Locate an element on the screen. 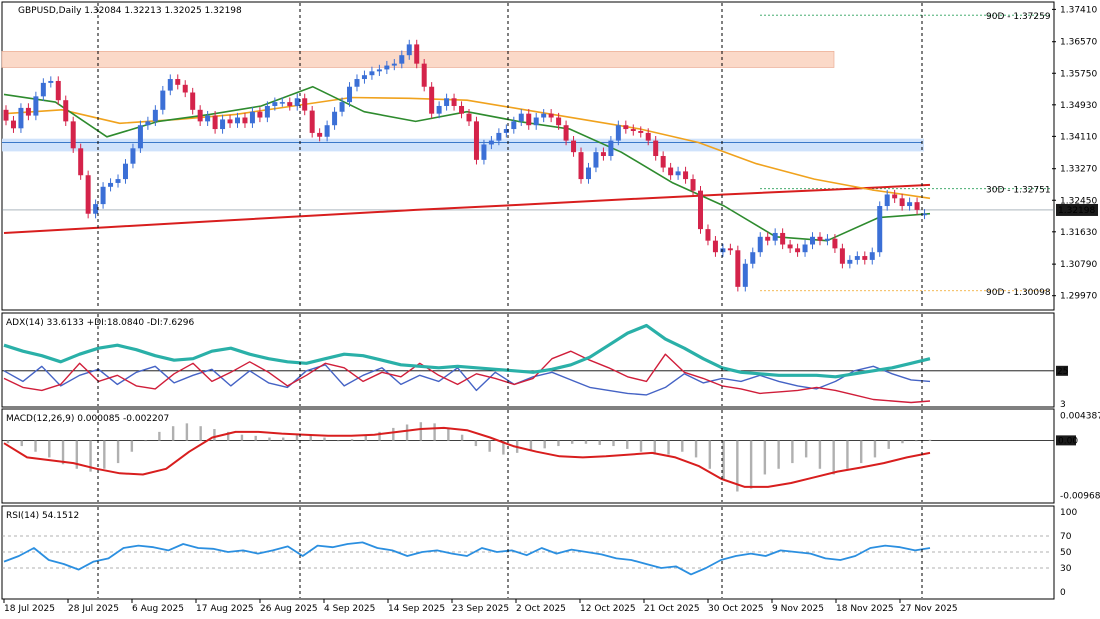  price-tick-label: 1.32450 is located at coordinates (1078, 201).